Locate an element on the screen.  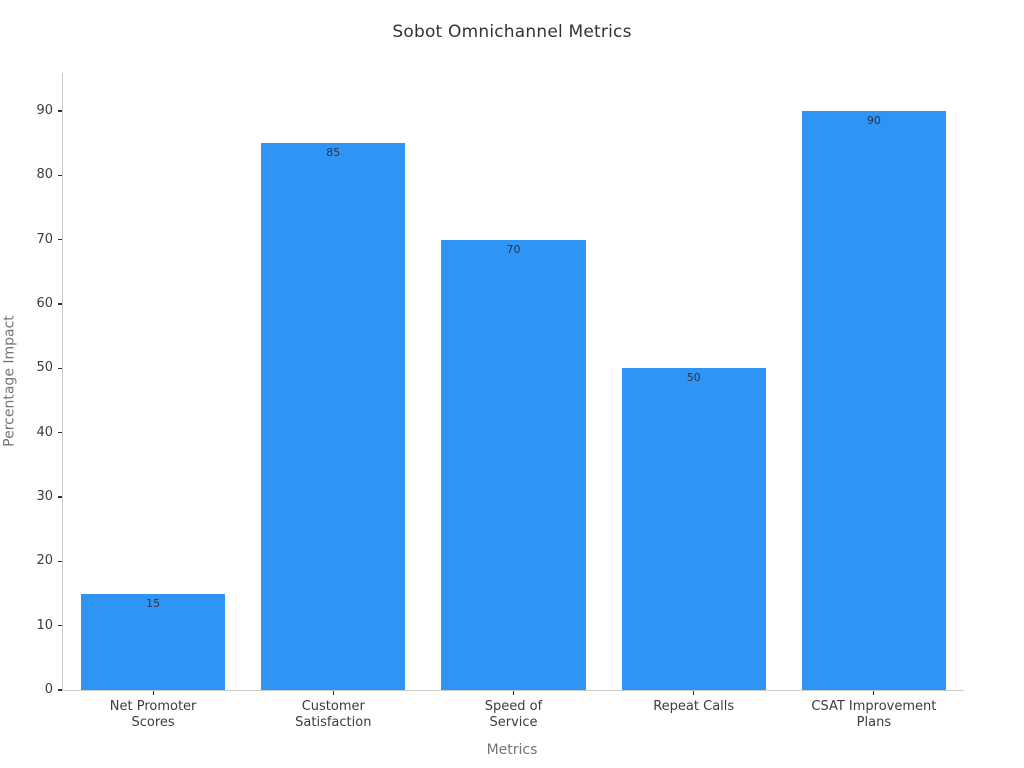
bar-value-label: 90 is located at coordinates (873, 120).